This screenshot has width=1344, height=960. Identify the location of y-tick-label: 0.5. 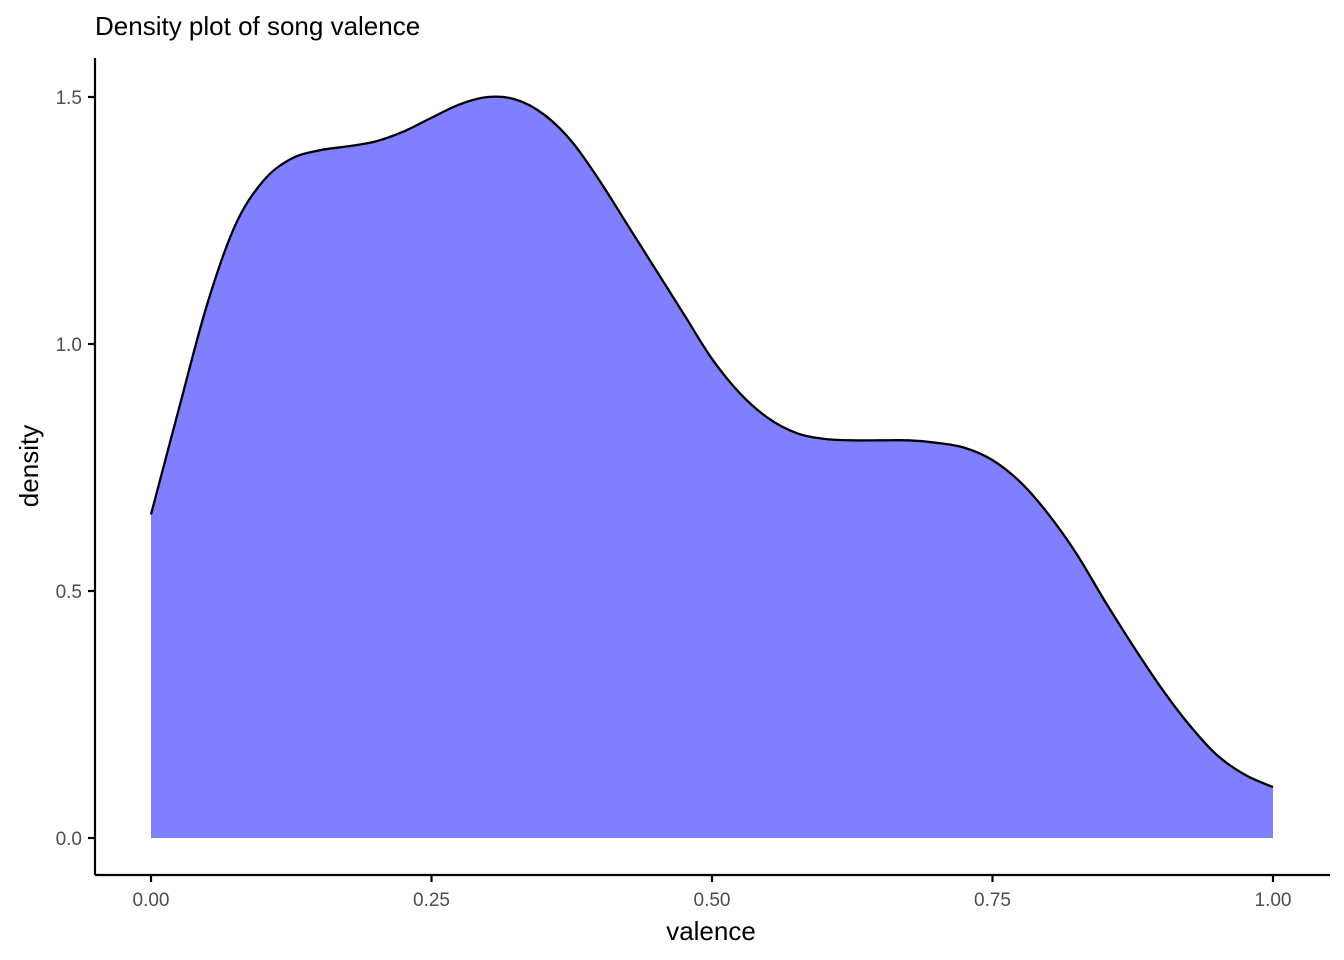
(69, 592).